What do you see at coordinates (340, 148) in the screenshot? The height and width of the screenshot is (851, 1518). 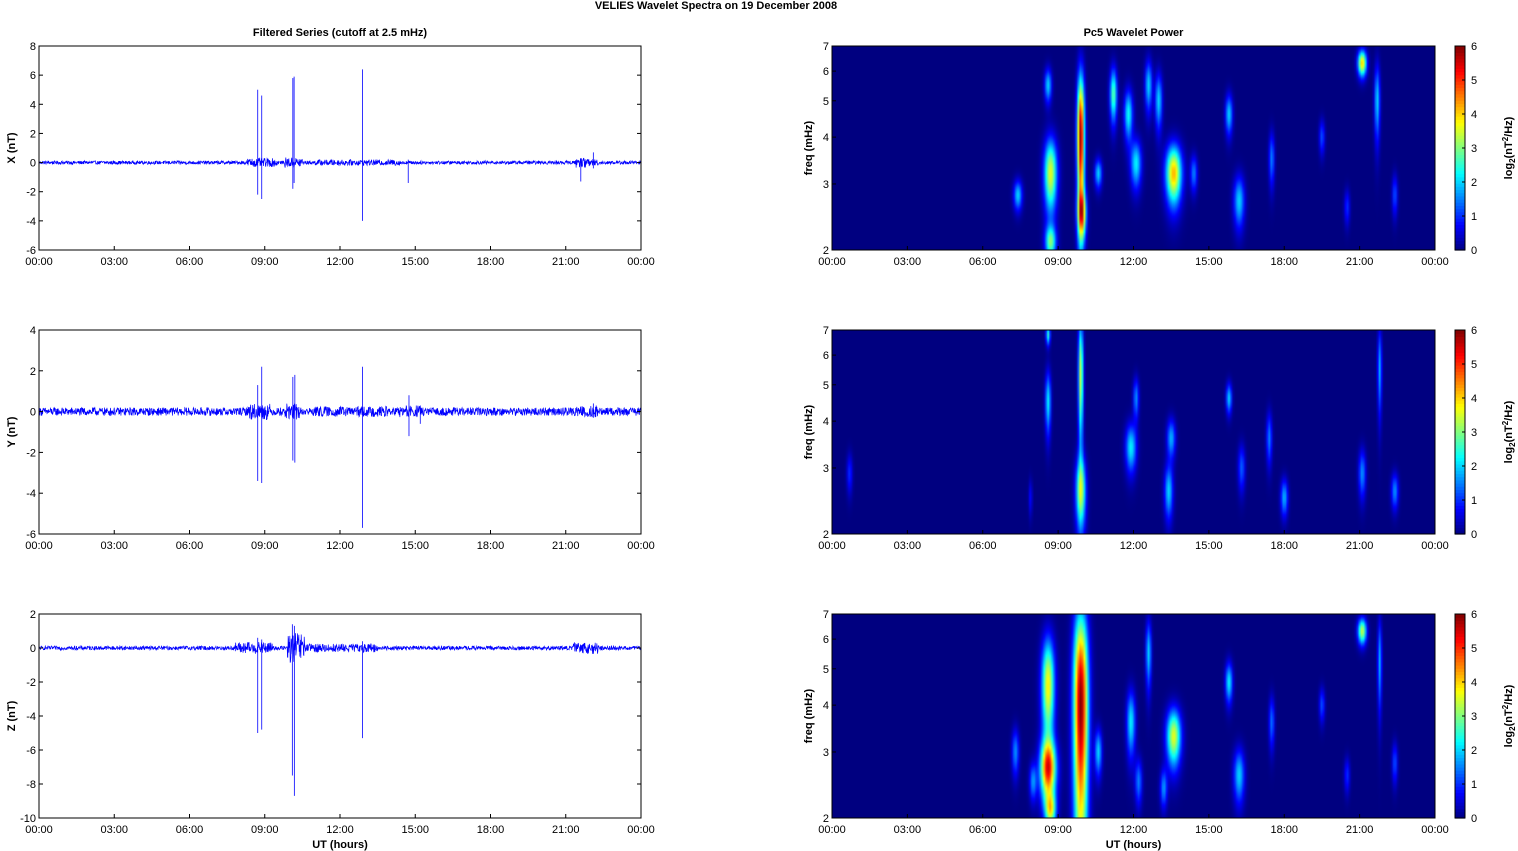 I see `plot-area` at bounding box center [340, 148].